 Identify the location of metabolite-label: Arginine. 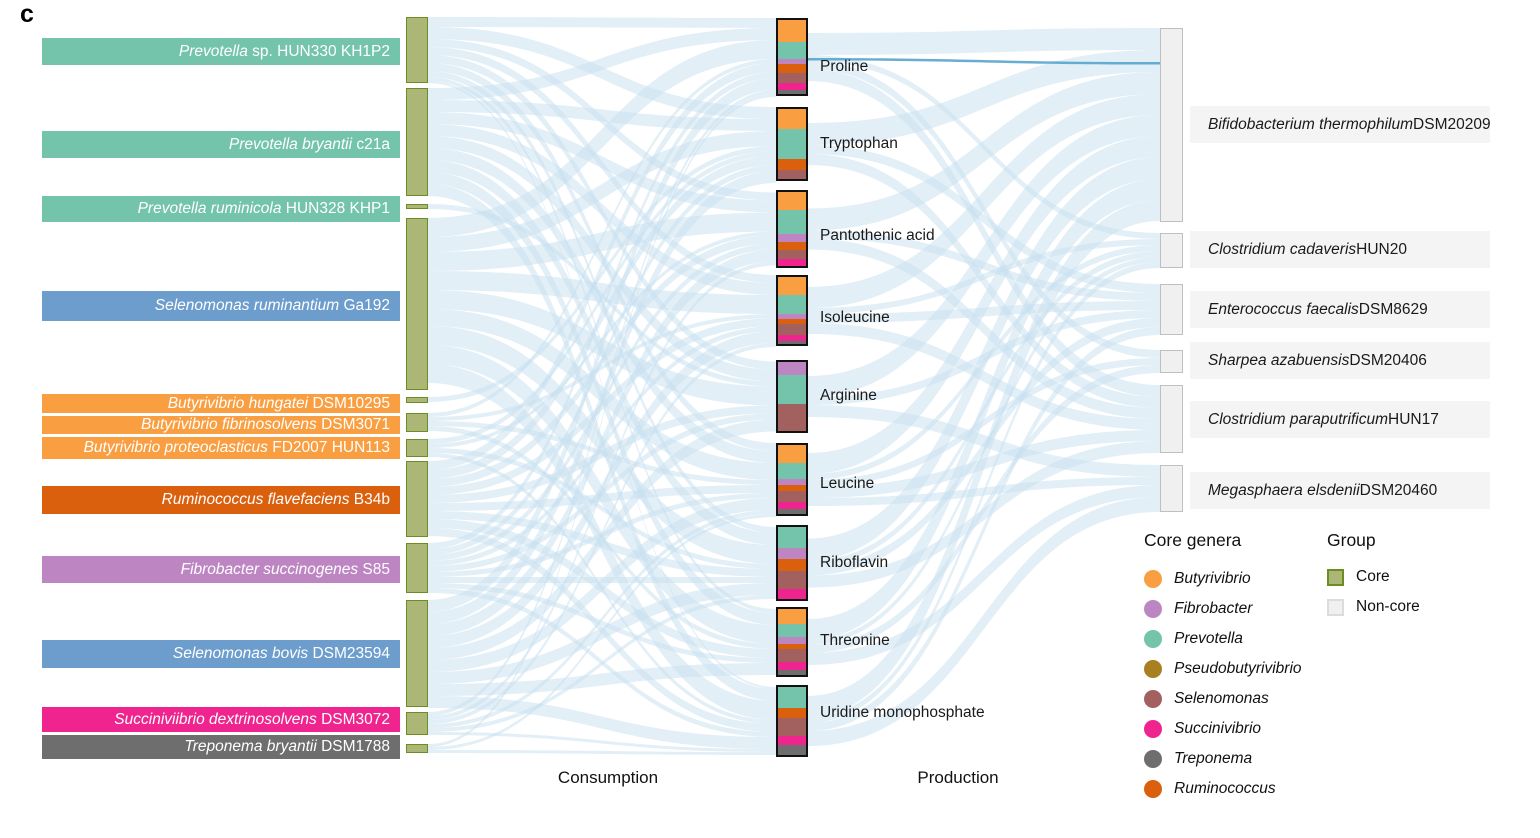
(848, 395).